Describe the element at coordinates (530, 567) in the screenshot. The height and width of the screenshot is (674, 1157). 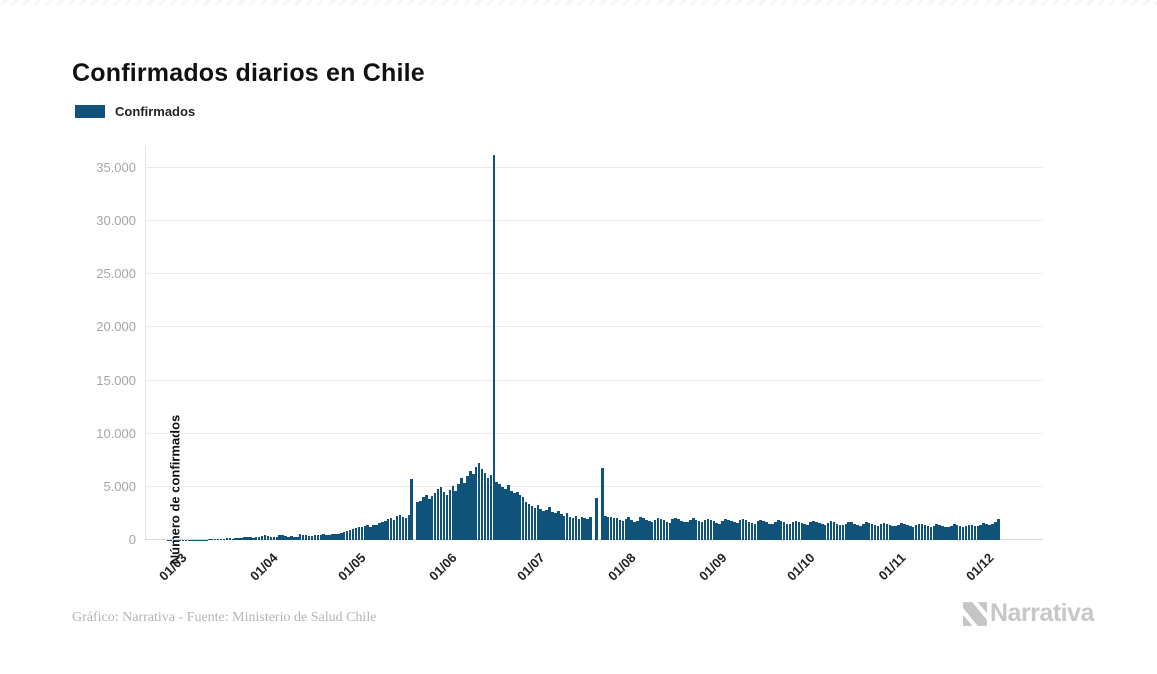
I see `x-tick-01-07: 01/07` at that location.